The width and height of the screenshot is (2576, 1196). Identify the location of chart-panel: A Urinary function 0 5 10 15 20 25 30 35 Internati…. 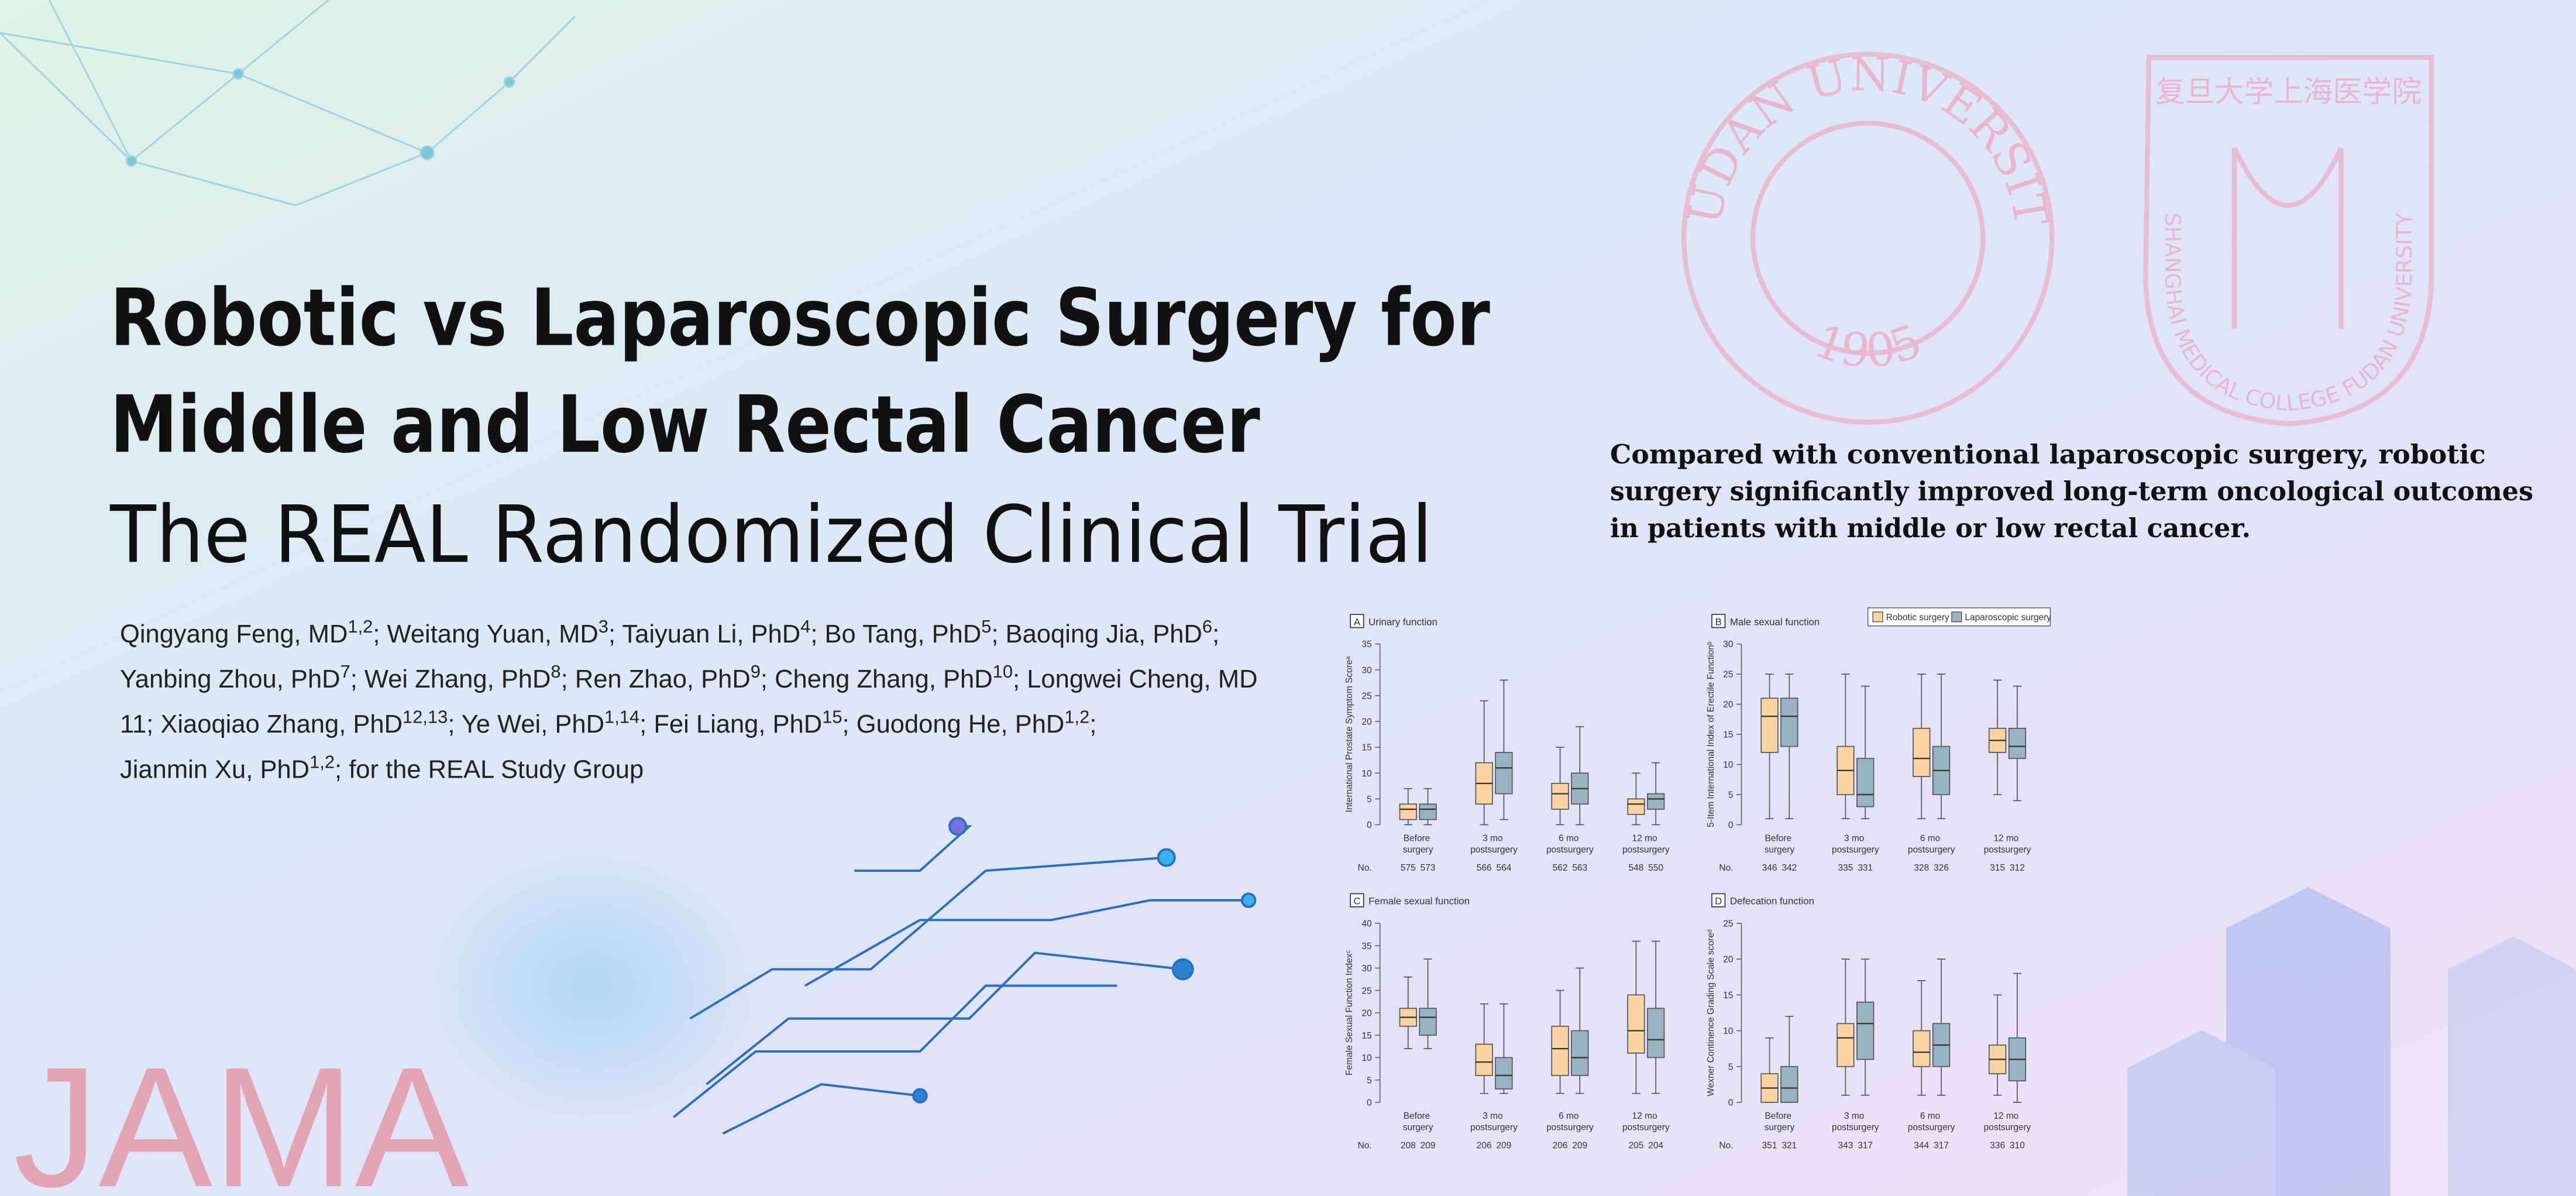
(1507, 743).